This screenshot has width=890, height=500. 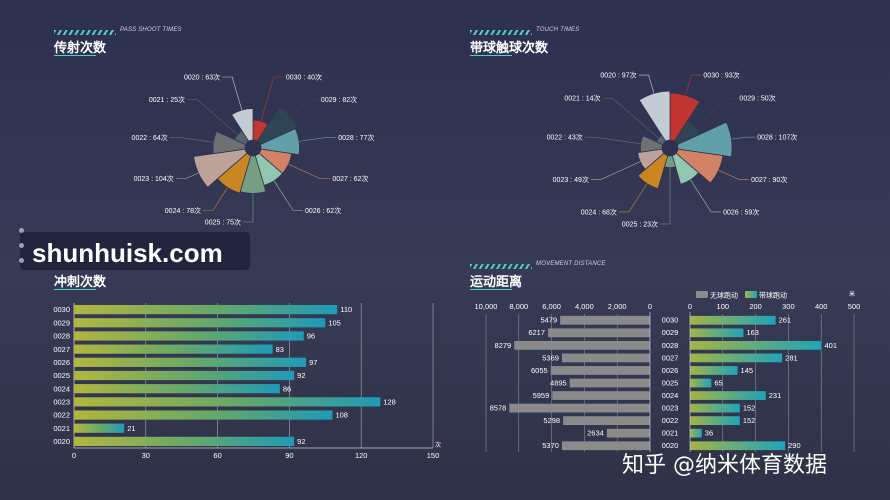 I want to click on touch-rose-slice-label: 0024 : 68次, so click(x=599, y=211).